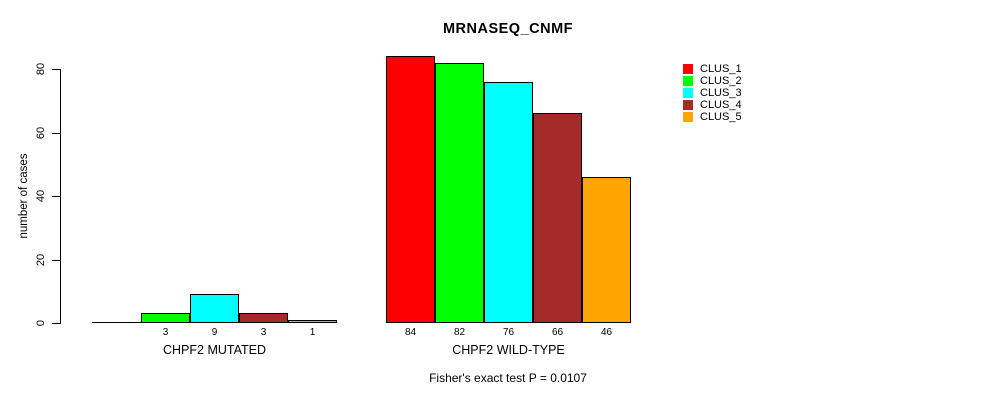 Image resolution: width=990 pixels, height=400 pixels. What do you see at coordinates (508, 29) in the screenshot?
I see `chart-title: MRNASEQ_CNMF` at bounding box center [508, 29].